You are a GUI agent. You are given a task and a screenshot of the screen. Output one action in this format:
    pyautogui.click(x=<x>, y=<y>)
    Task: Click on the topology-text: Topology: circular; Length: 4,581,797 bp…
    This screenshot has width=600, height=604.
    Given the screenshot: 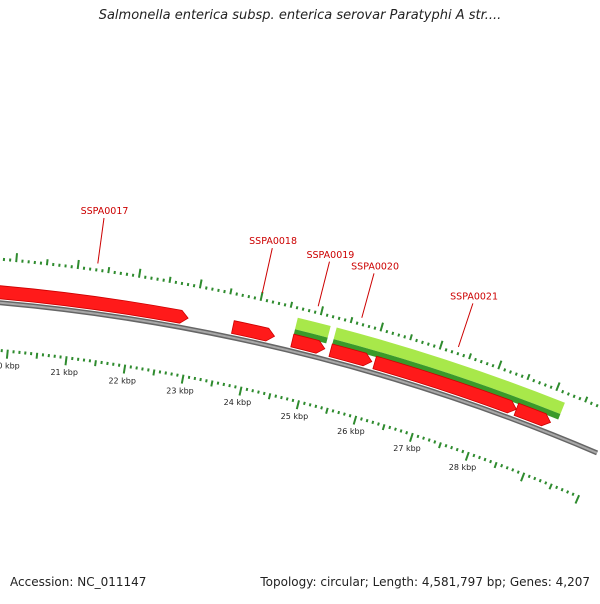 What is the action you would take?
    pyautogui.click(x=425, y=582)
    